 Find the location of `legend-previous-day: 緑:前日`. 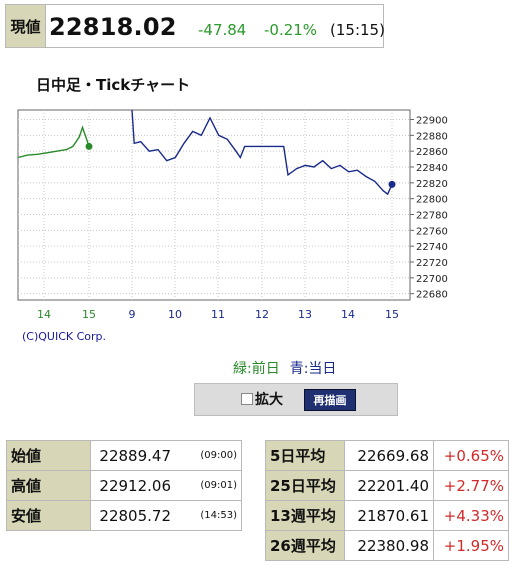

legend-previous-day: 緑:前日 is located at coordinates (256, 369).